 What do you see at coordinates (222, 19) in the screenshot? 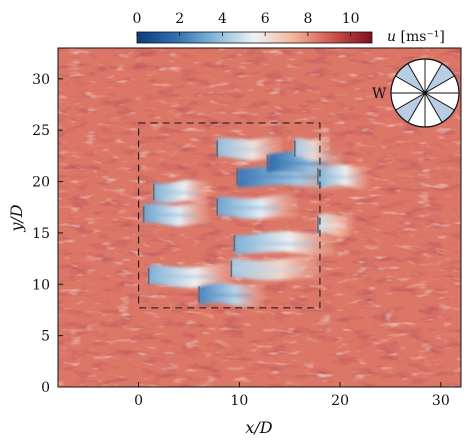
I see `colorbar-tick-label: 4` at bounding box center [222, 19].